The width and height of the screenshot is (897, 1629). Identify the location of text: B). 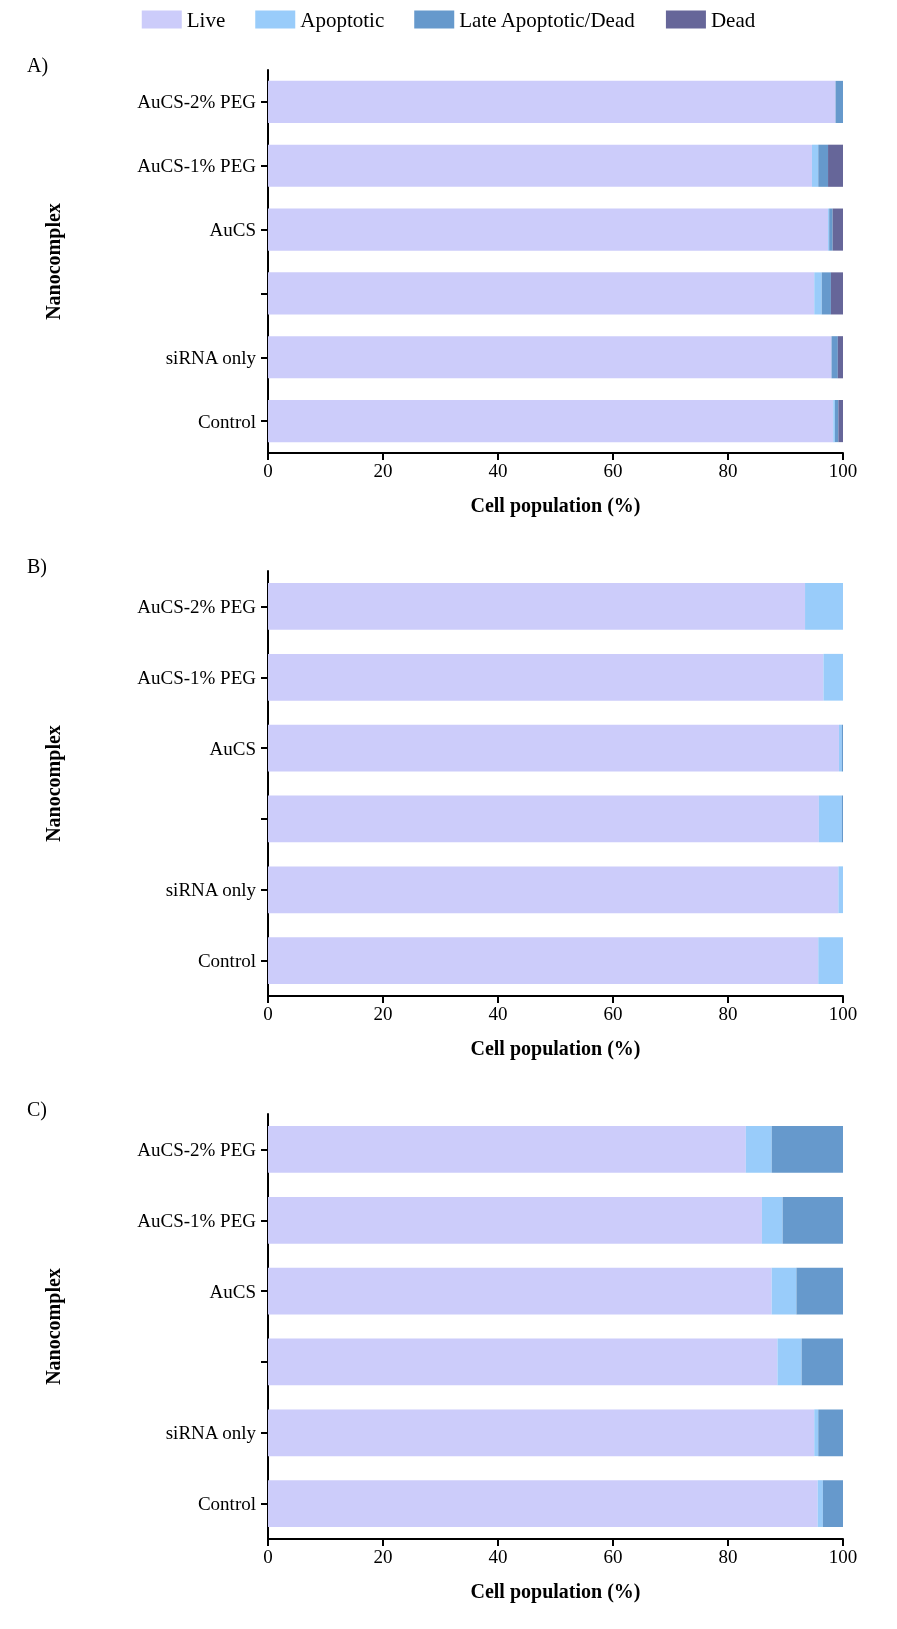
(37, 566).